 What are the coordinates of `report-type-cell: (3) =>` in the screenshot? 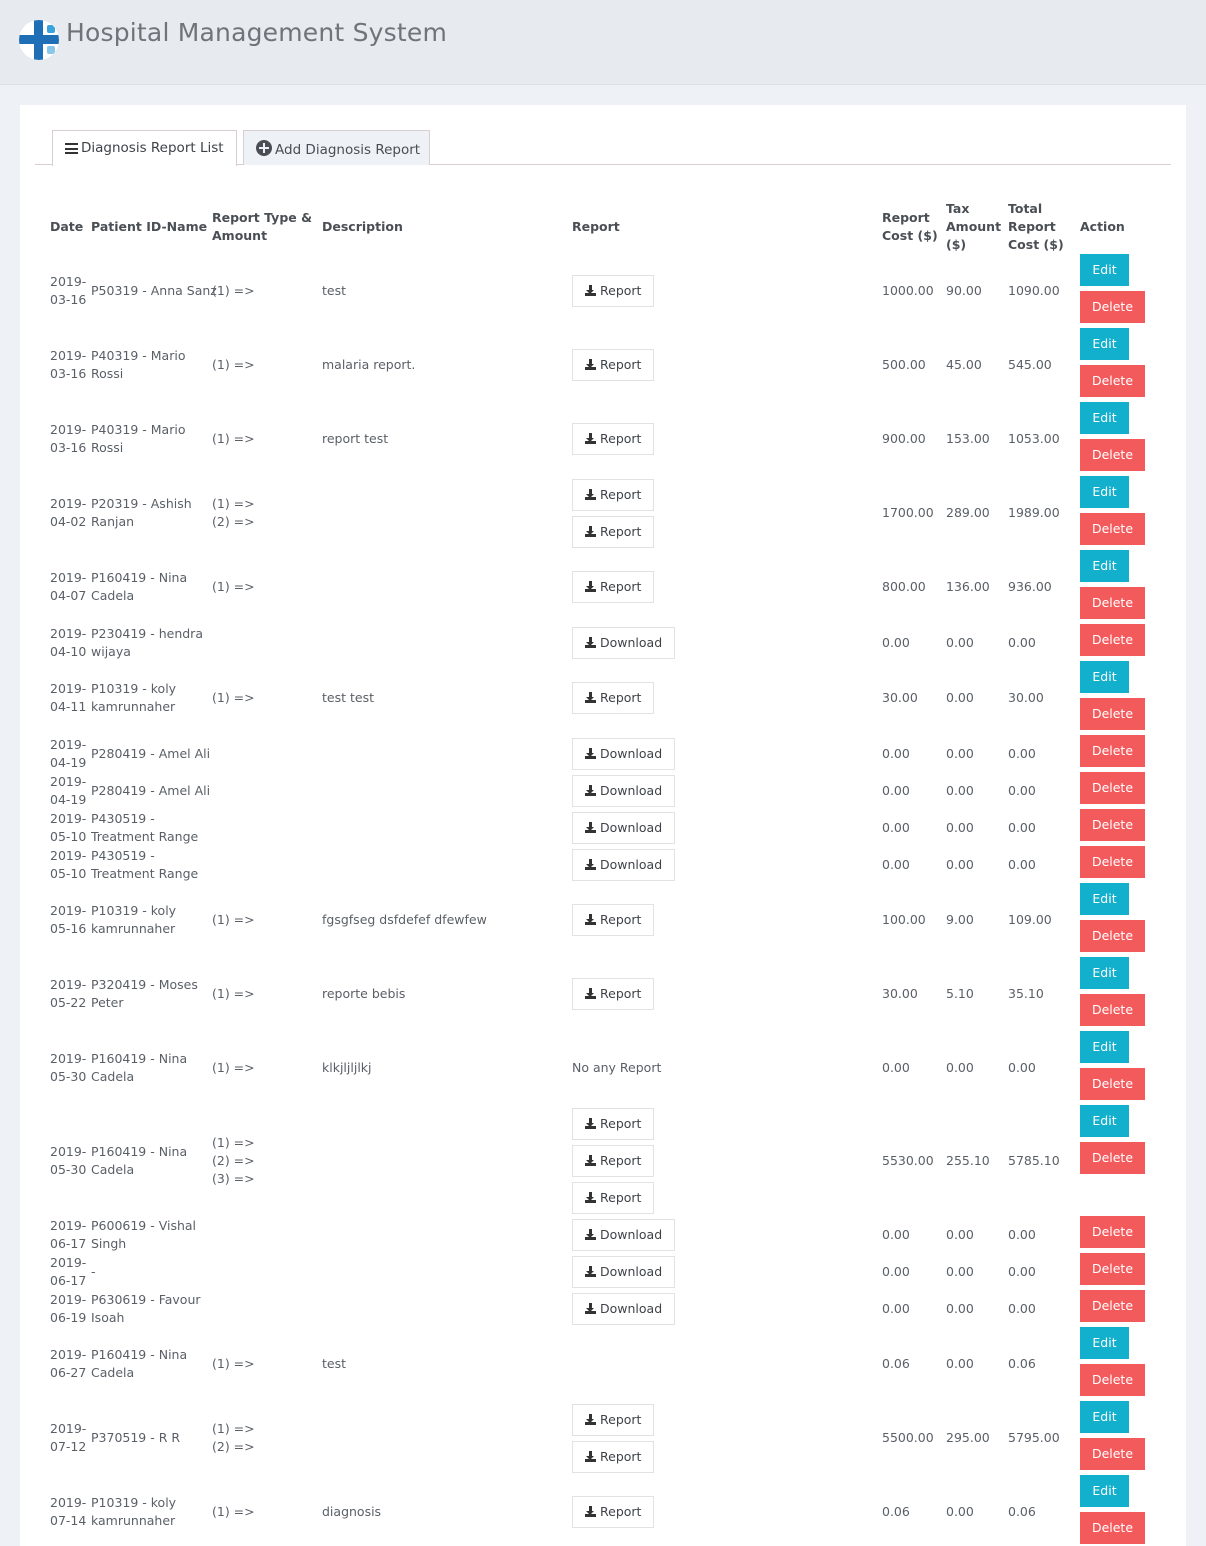 It's located at (233, 1178).